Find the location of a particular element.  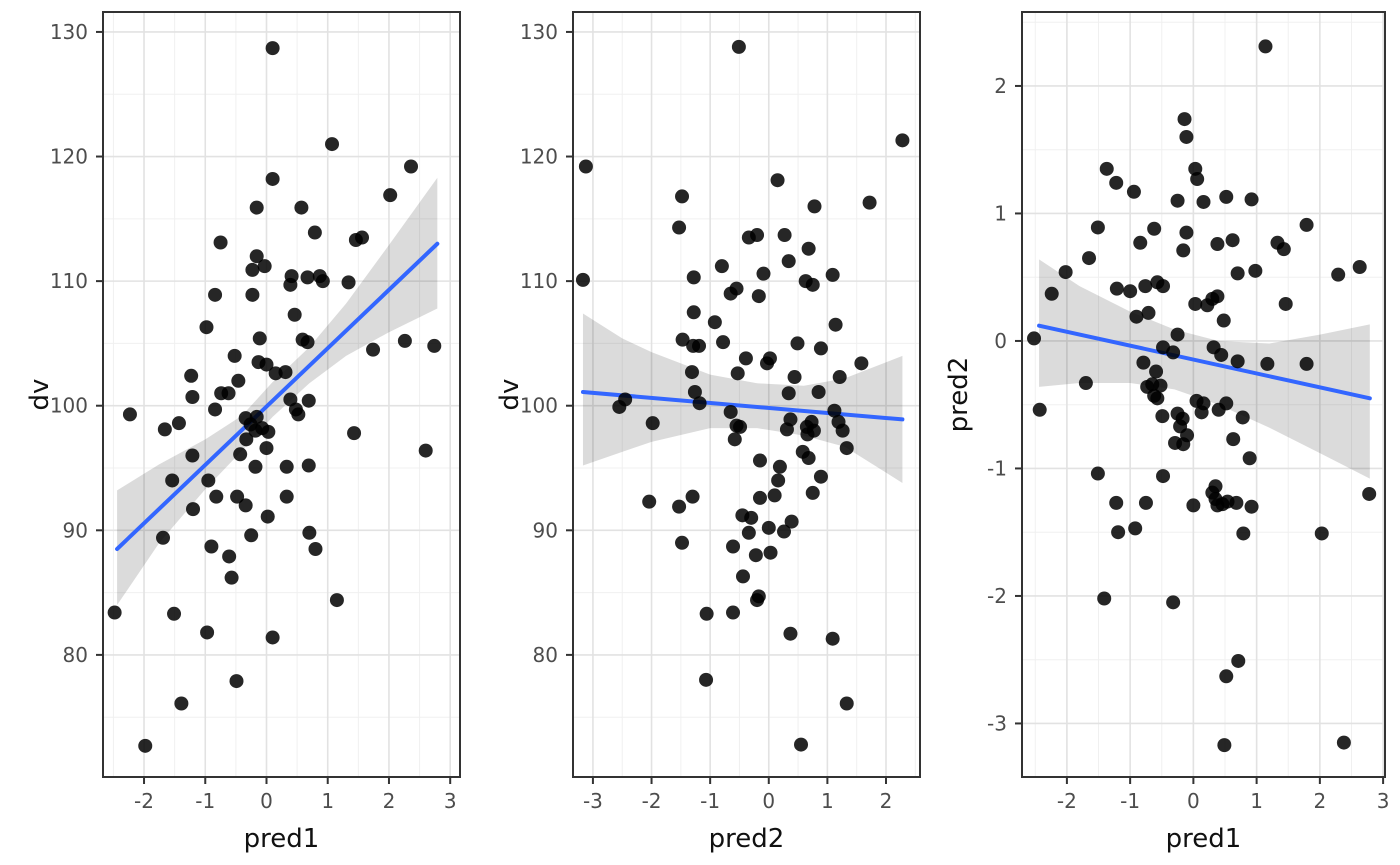

regression-line is located at coordinates (277, 396).